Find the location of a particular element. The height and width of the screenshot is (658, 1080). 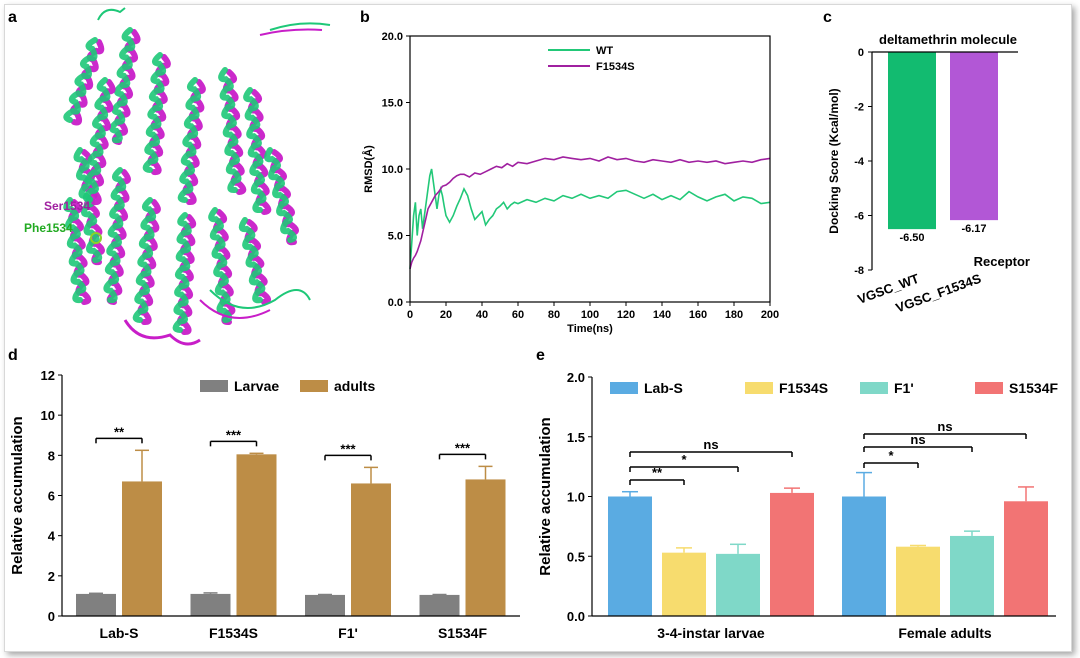

panel-label-d: d is located at coordinates (13, 355).